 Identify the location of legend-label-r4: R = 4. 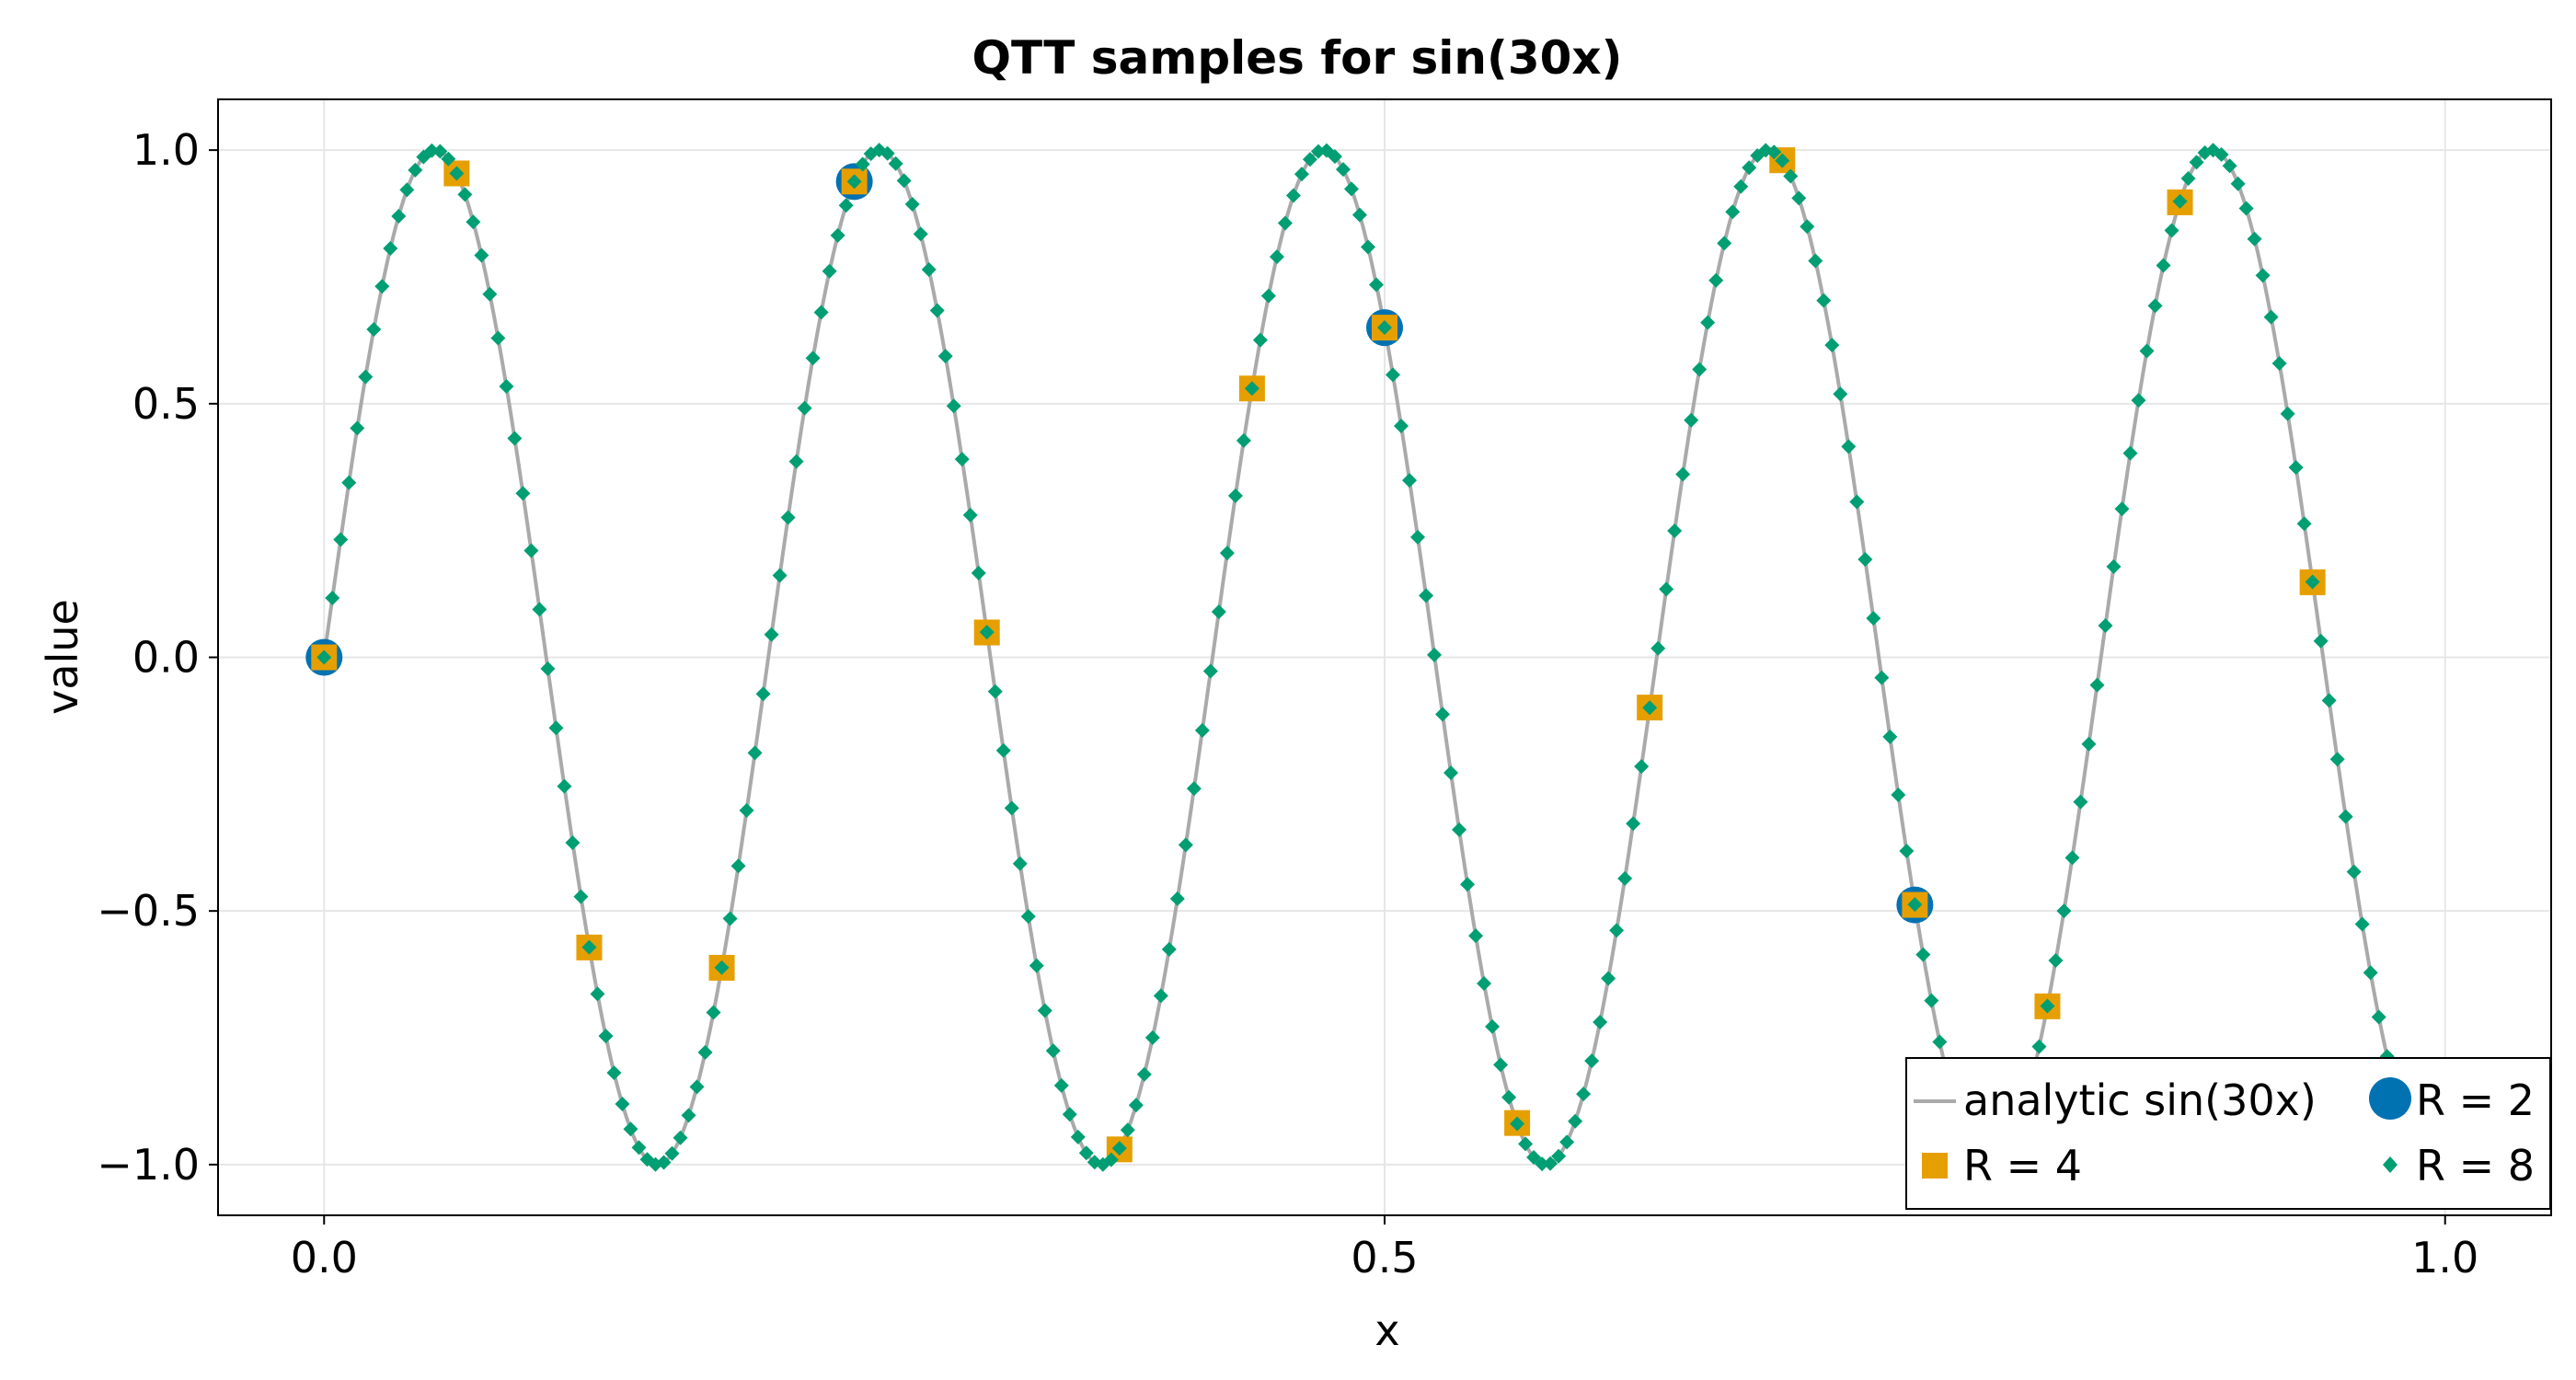
(2022, 1165).